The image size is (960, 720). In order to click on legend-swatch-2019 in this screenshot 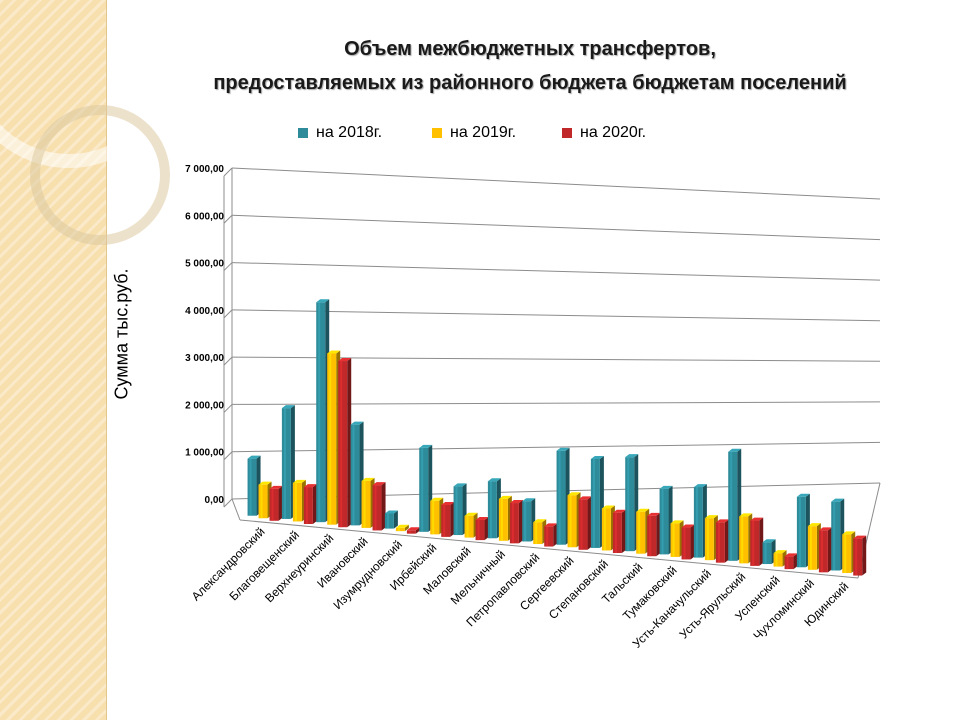, I will do `click(437, 133)`.